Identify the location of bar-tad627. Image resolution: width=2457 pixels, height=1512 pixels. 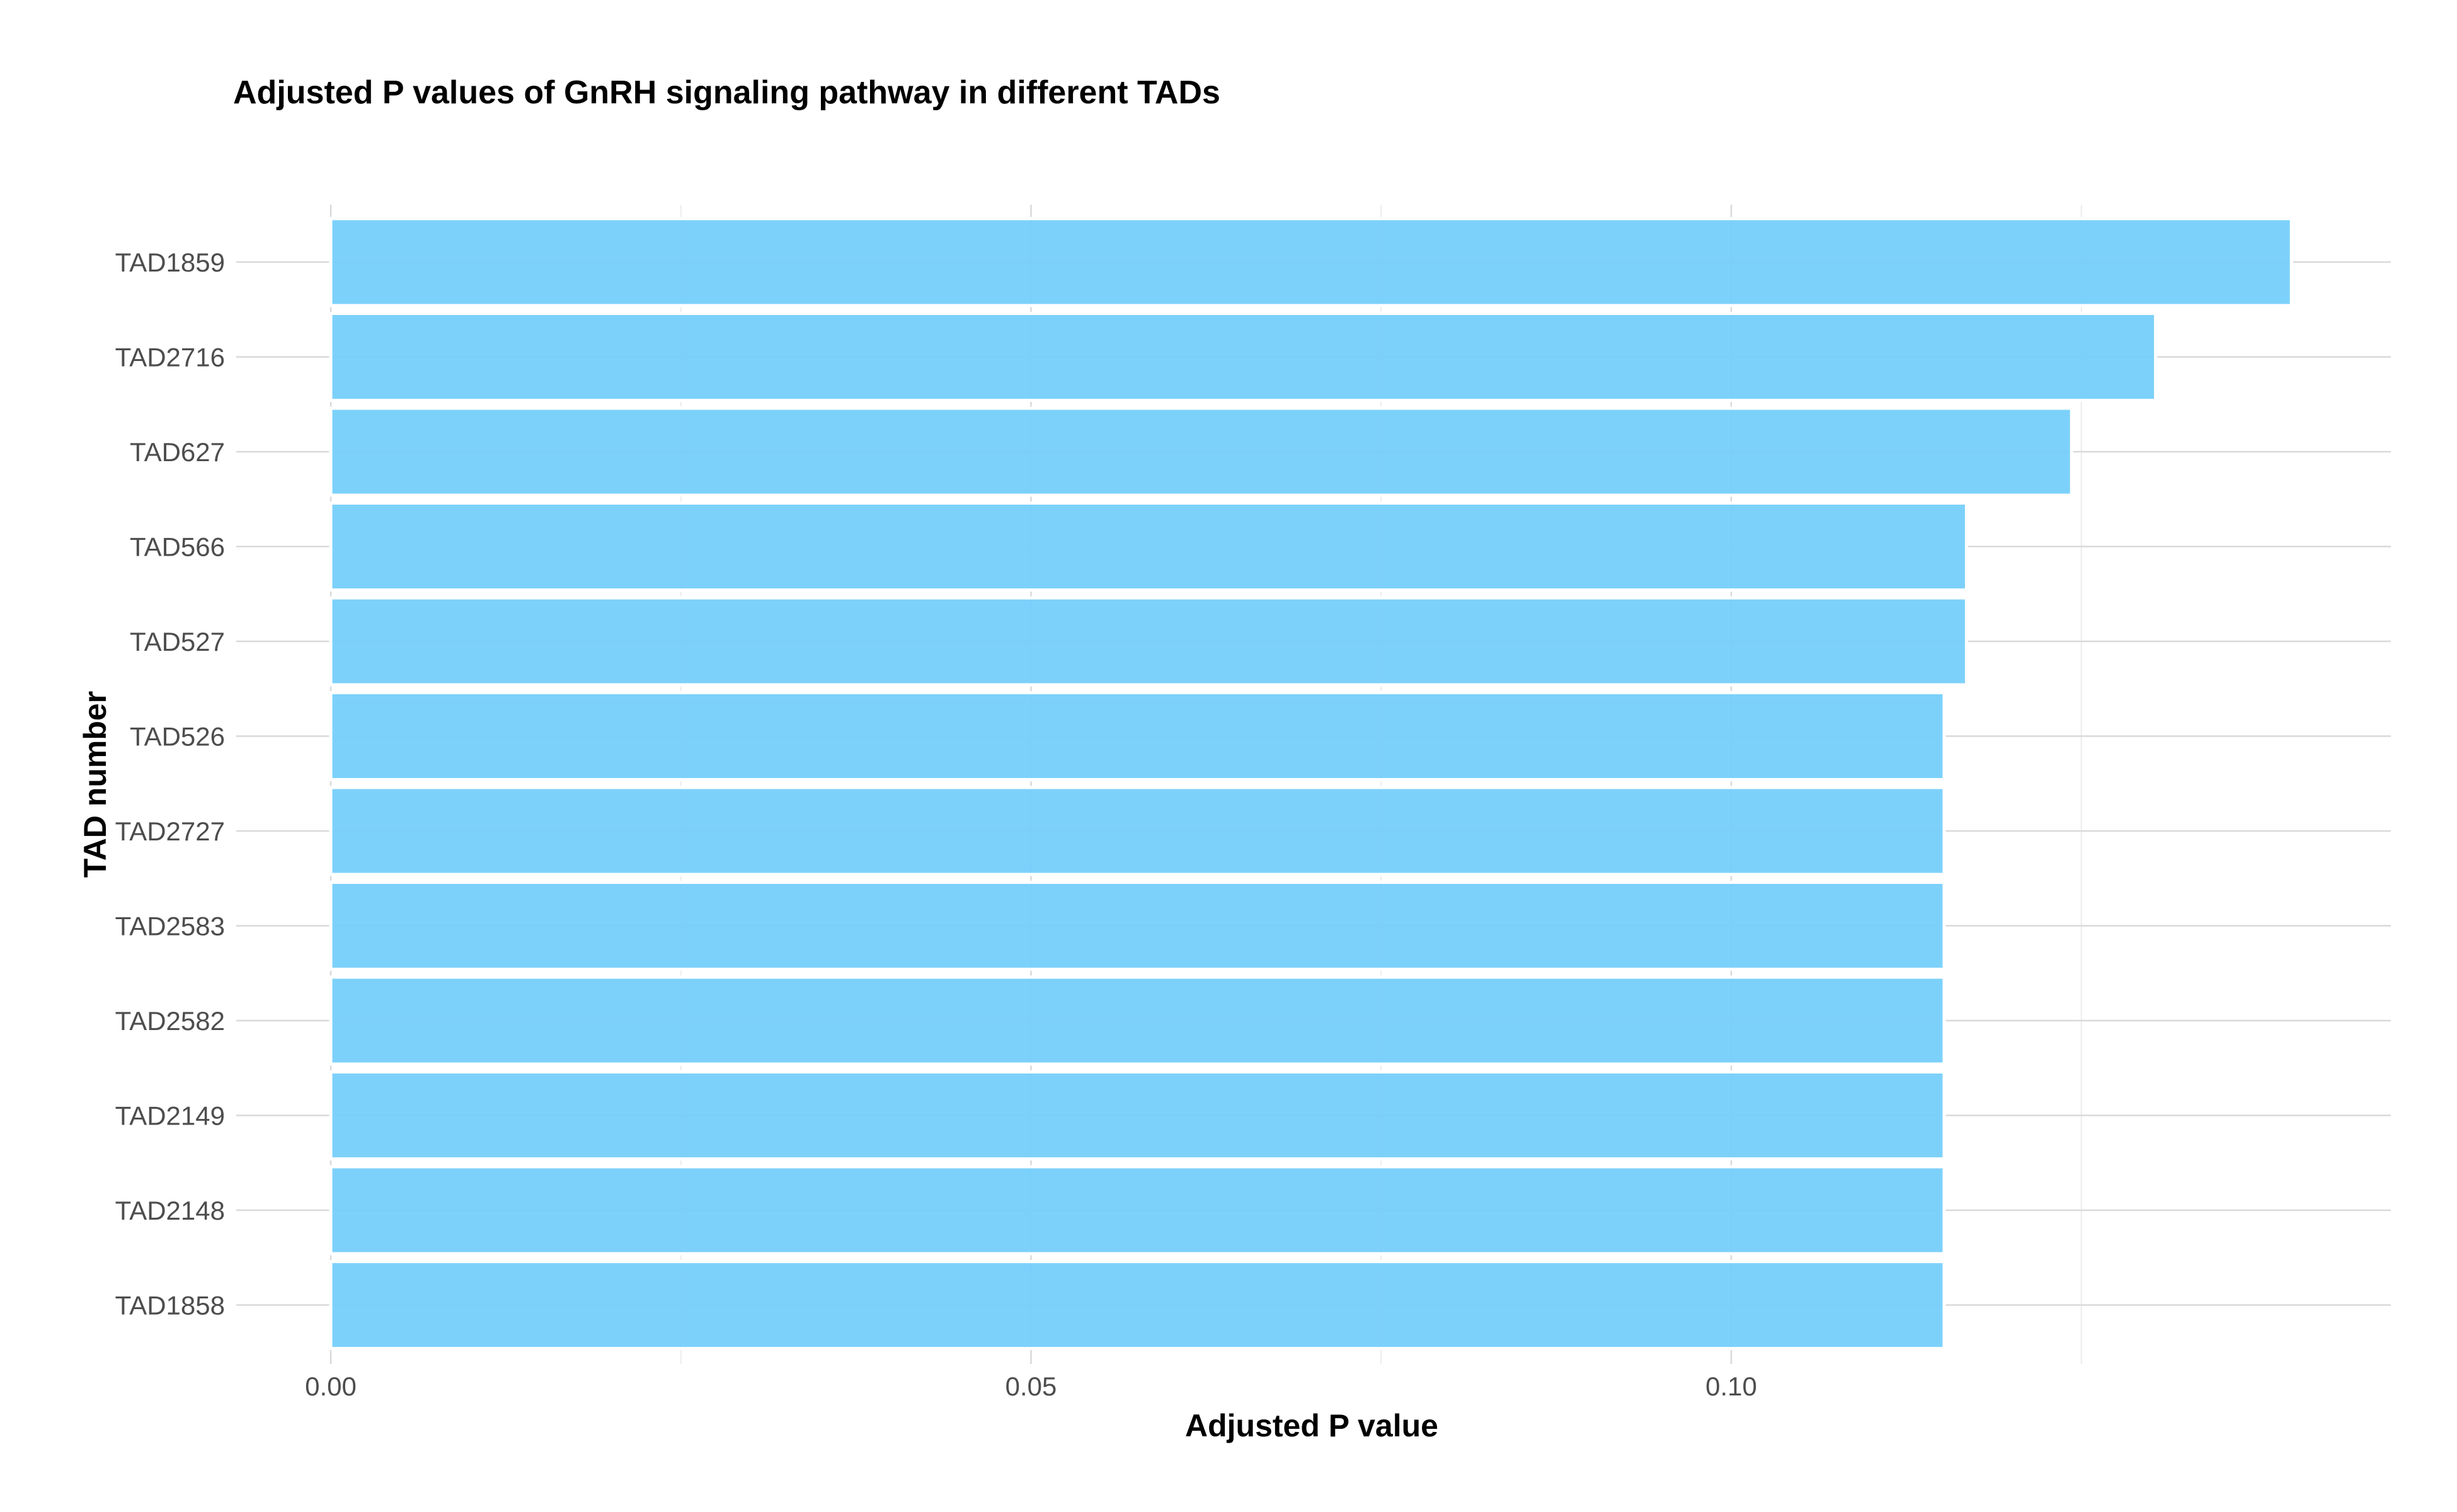
(1201, 451).